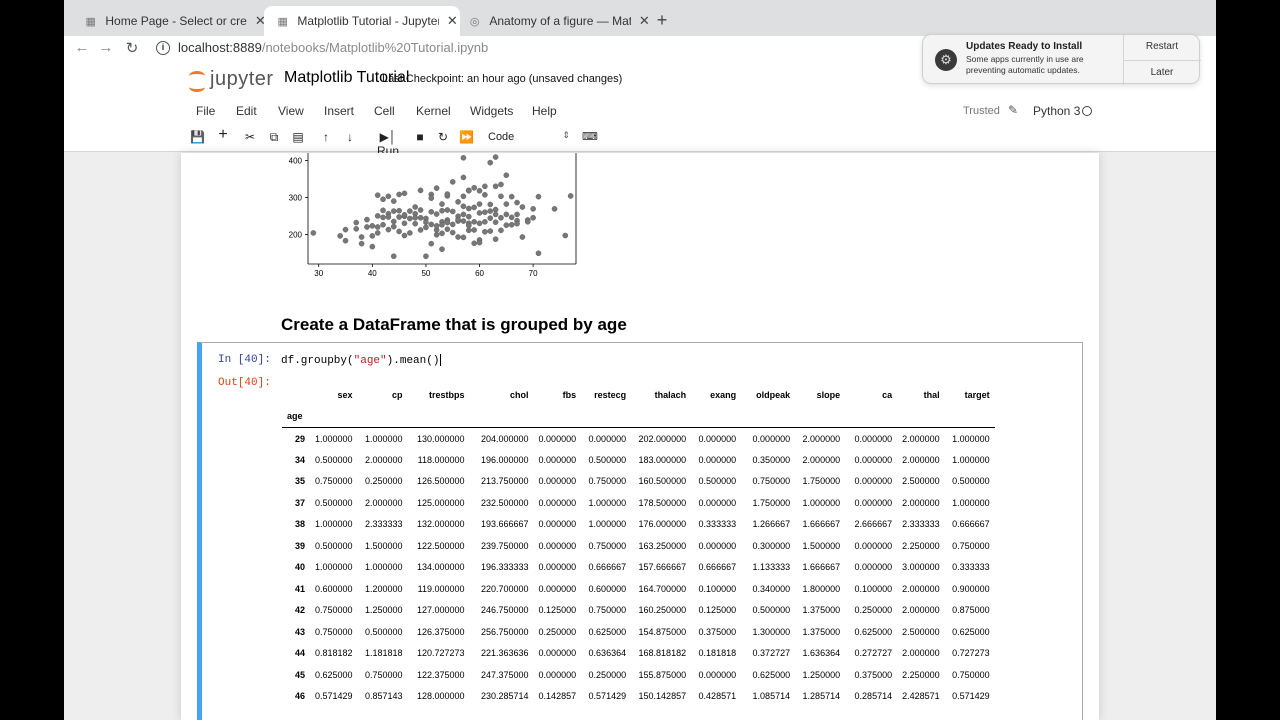  What do you see at coordinates (413, 360) in the screenshot?
I see `code-text: ).mean()` at bounding box center [413, 360].